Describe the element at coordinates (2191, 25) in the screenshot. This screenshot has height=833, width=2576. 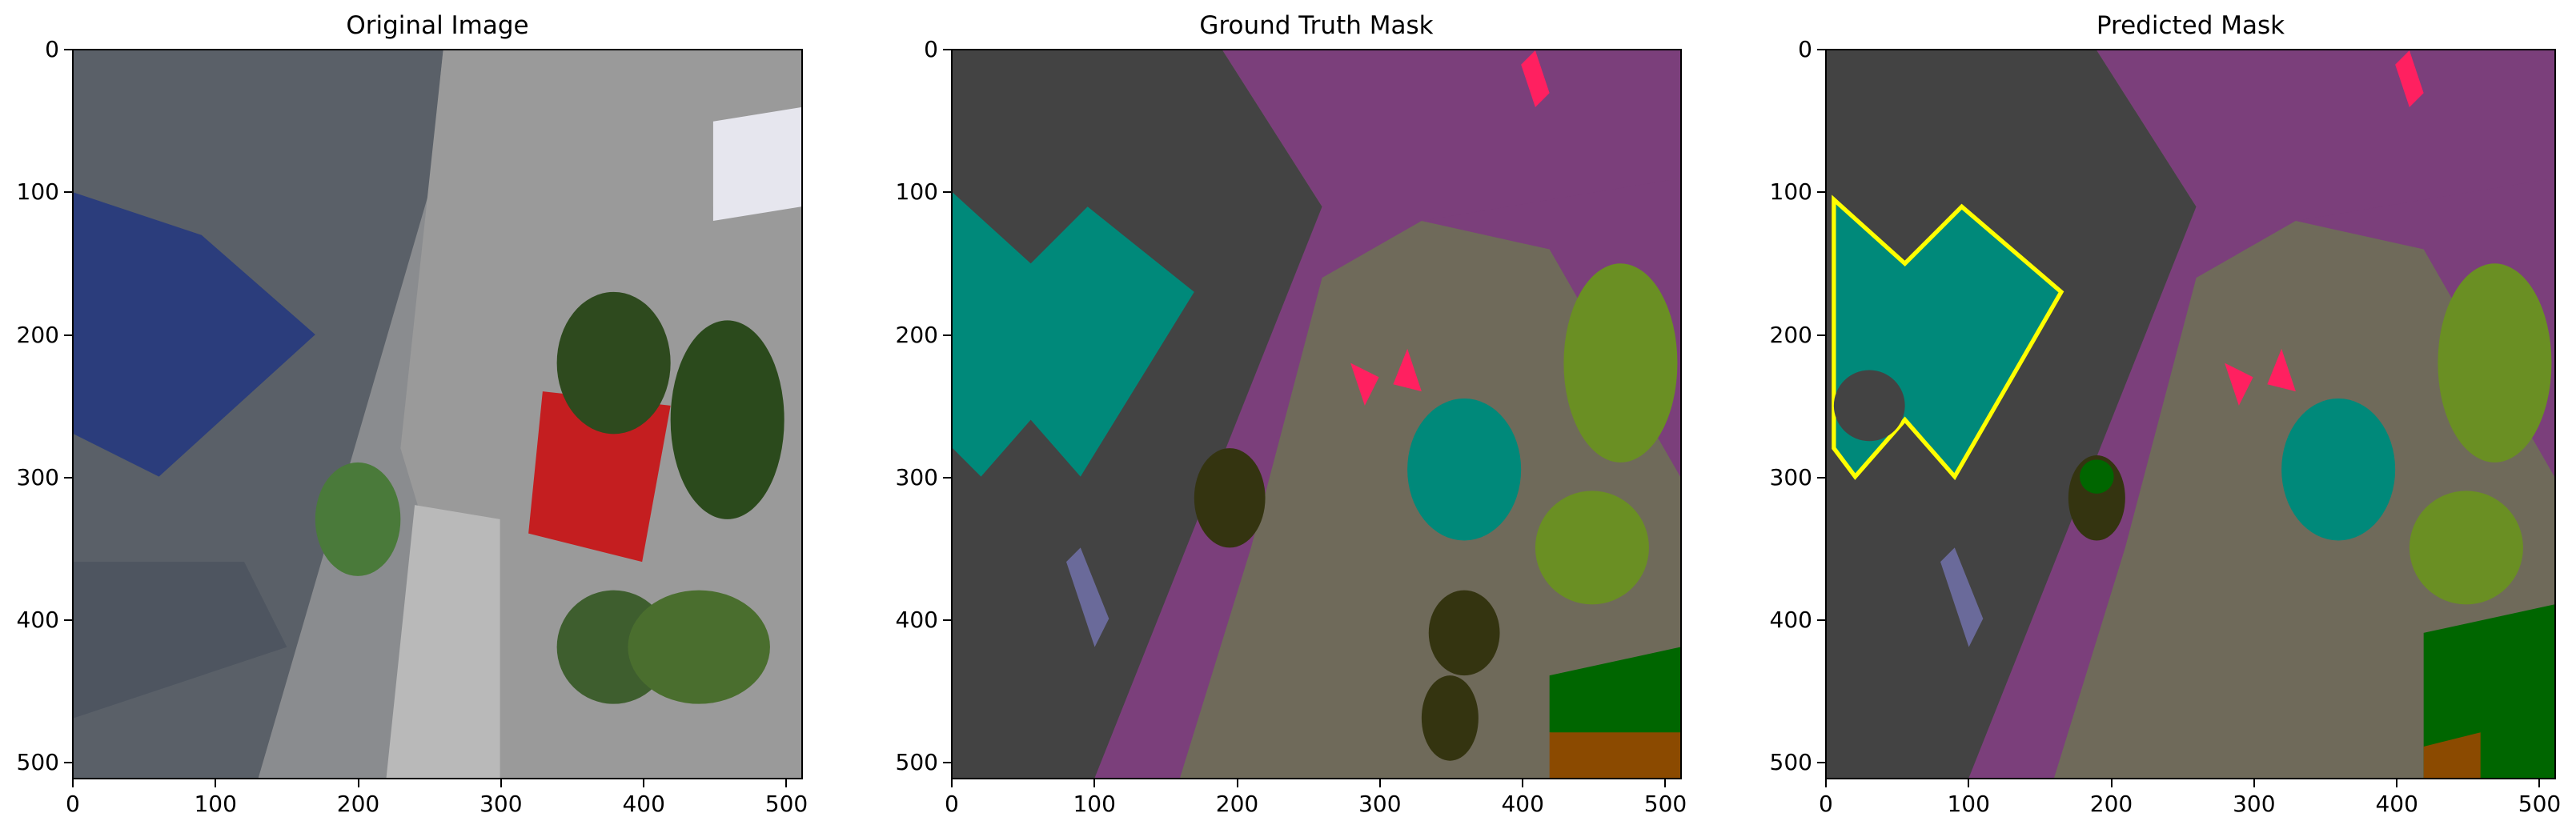
I see `panel-title: Predicted Mask` at that location.